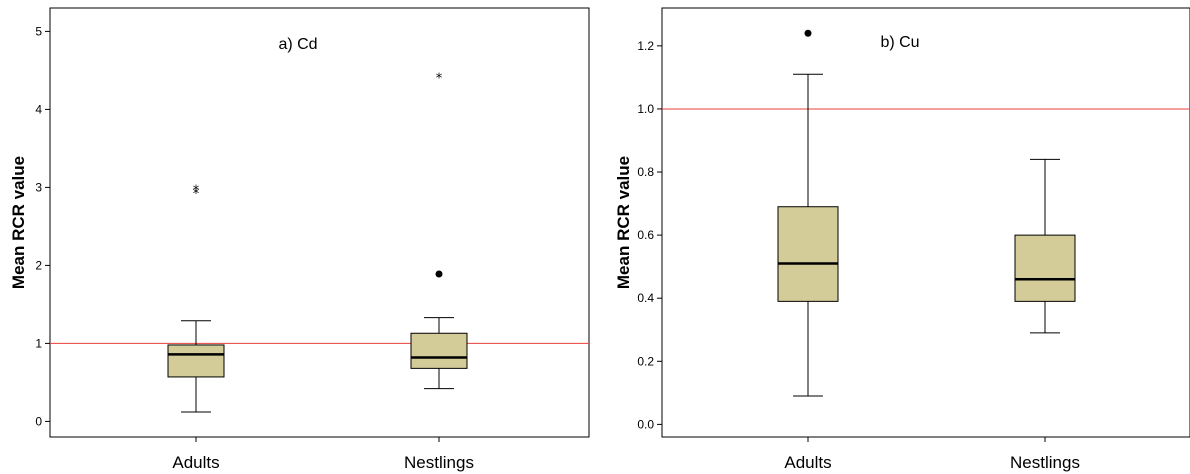  What do you see at coordinates (645, 361) in the screenshot?
I see `y-tick-label: 0.2` at bounding box center [645, 361].